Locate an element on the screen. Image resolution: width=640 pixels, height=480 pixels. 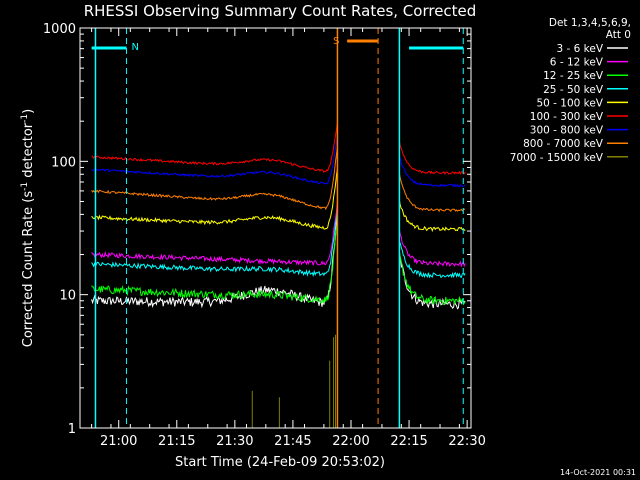
y-tick-label: 1000 is located at coordinates (59, 29).